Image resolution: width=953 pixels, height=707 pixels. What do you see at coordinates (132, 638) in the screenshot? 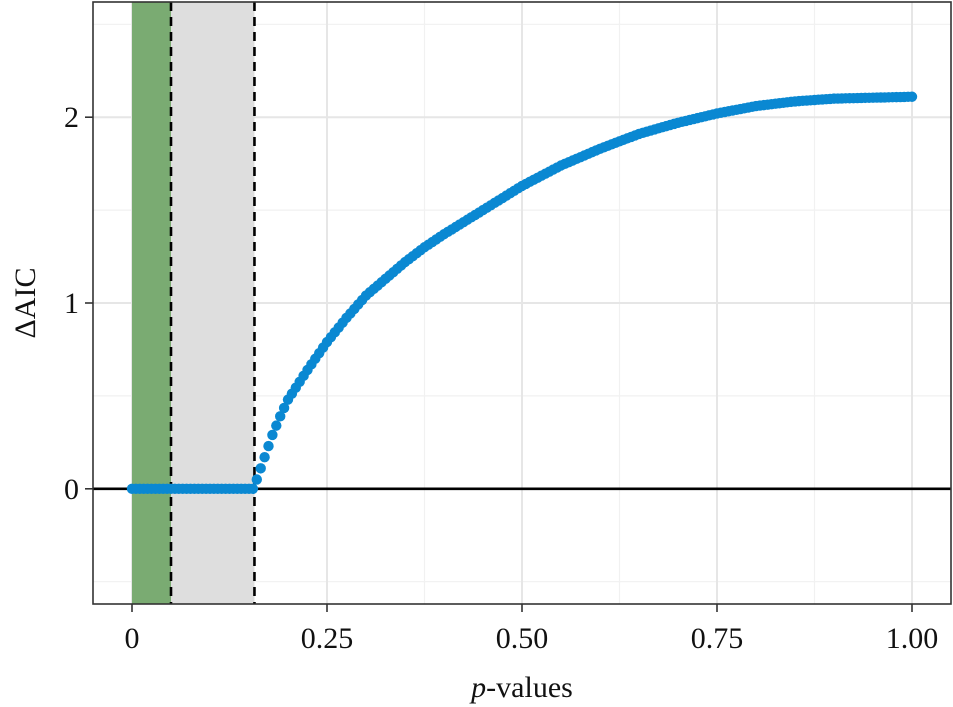
I see `x-tick-label: 0` at bounding box center [132, 638].